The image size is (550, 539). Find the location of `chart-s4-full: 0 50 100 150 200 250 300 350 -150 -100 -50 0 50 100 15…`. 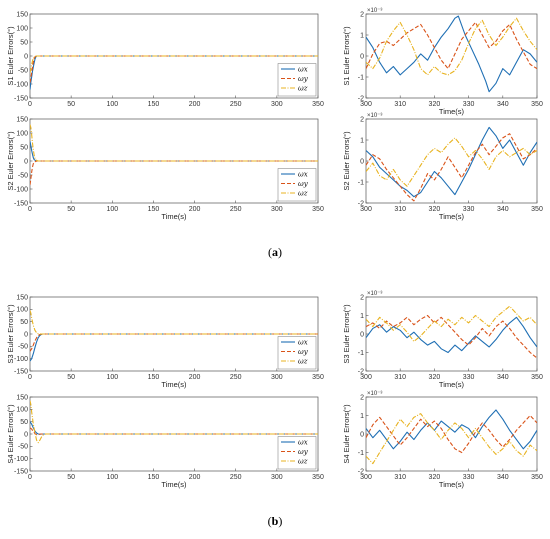

chart-s4-full: 0 50 100 150 200 250 300 350 -150 -100 -50 0 50 100 15… is located at coordinates (165, 441).